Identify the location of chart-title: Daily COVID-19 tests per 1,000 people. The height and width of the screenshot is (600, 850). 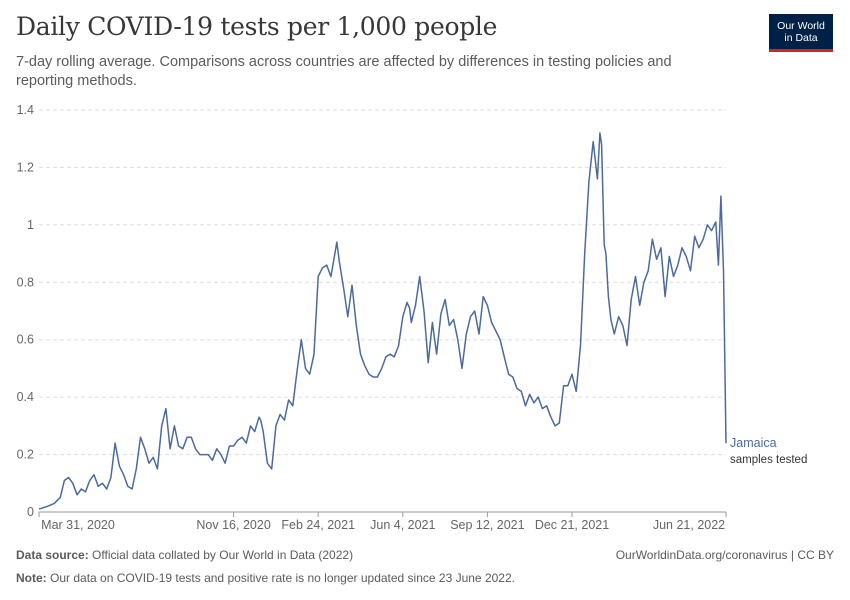
(257, 26).